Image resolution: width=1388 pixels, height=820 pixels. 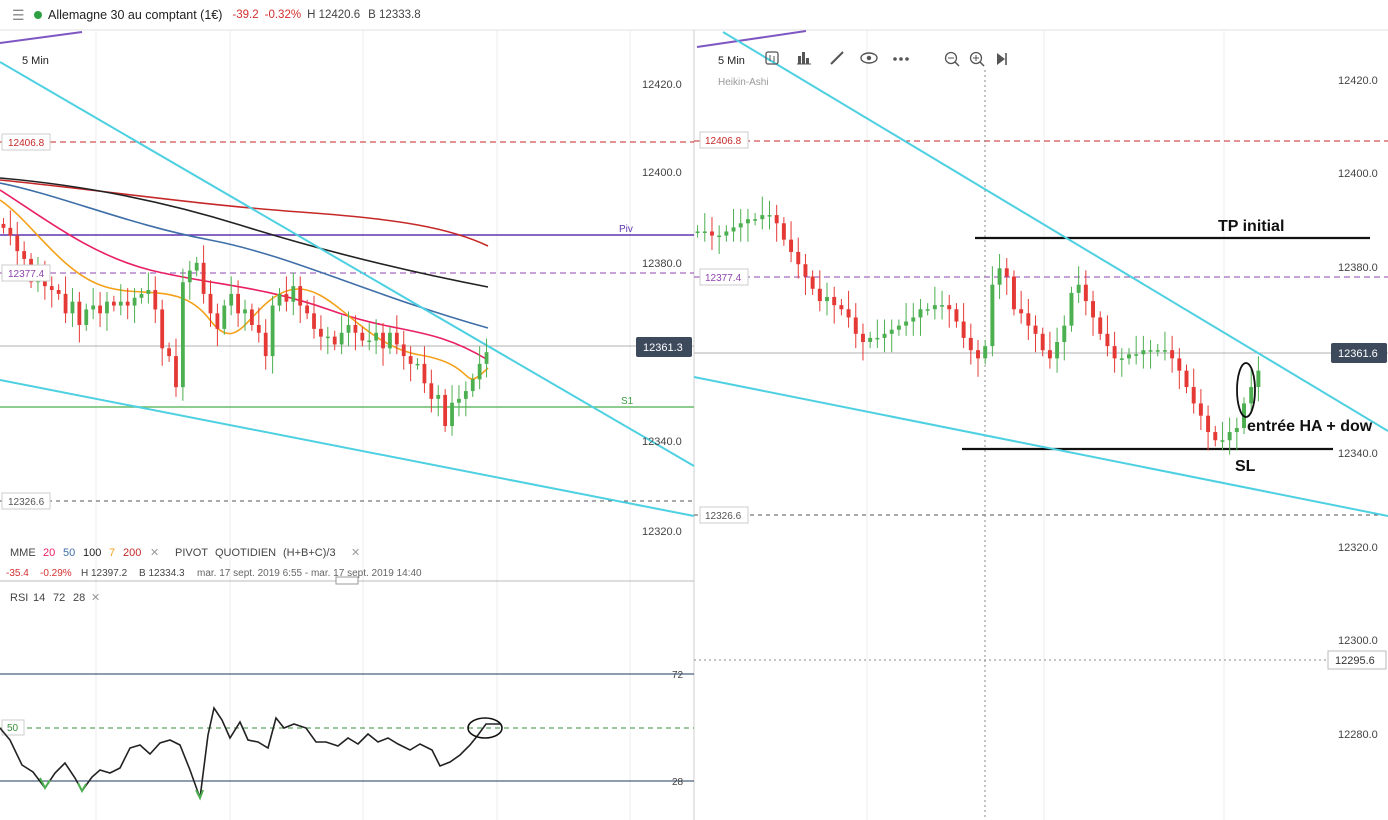 I want to click on right-r-tag, so click(x=724, y=140).